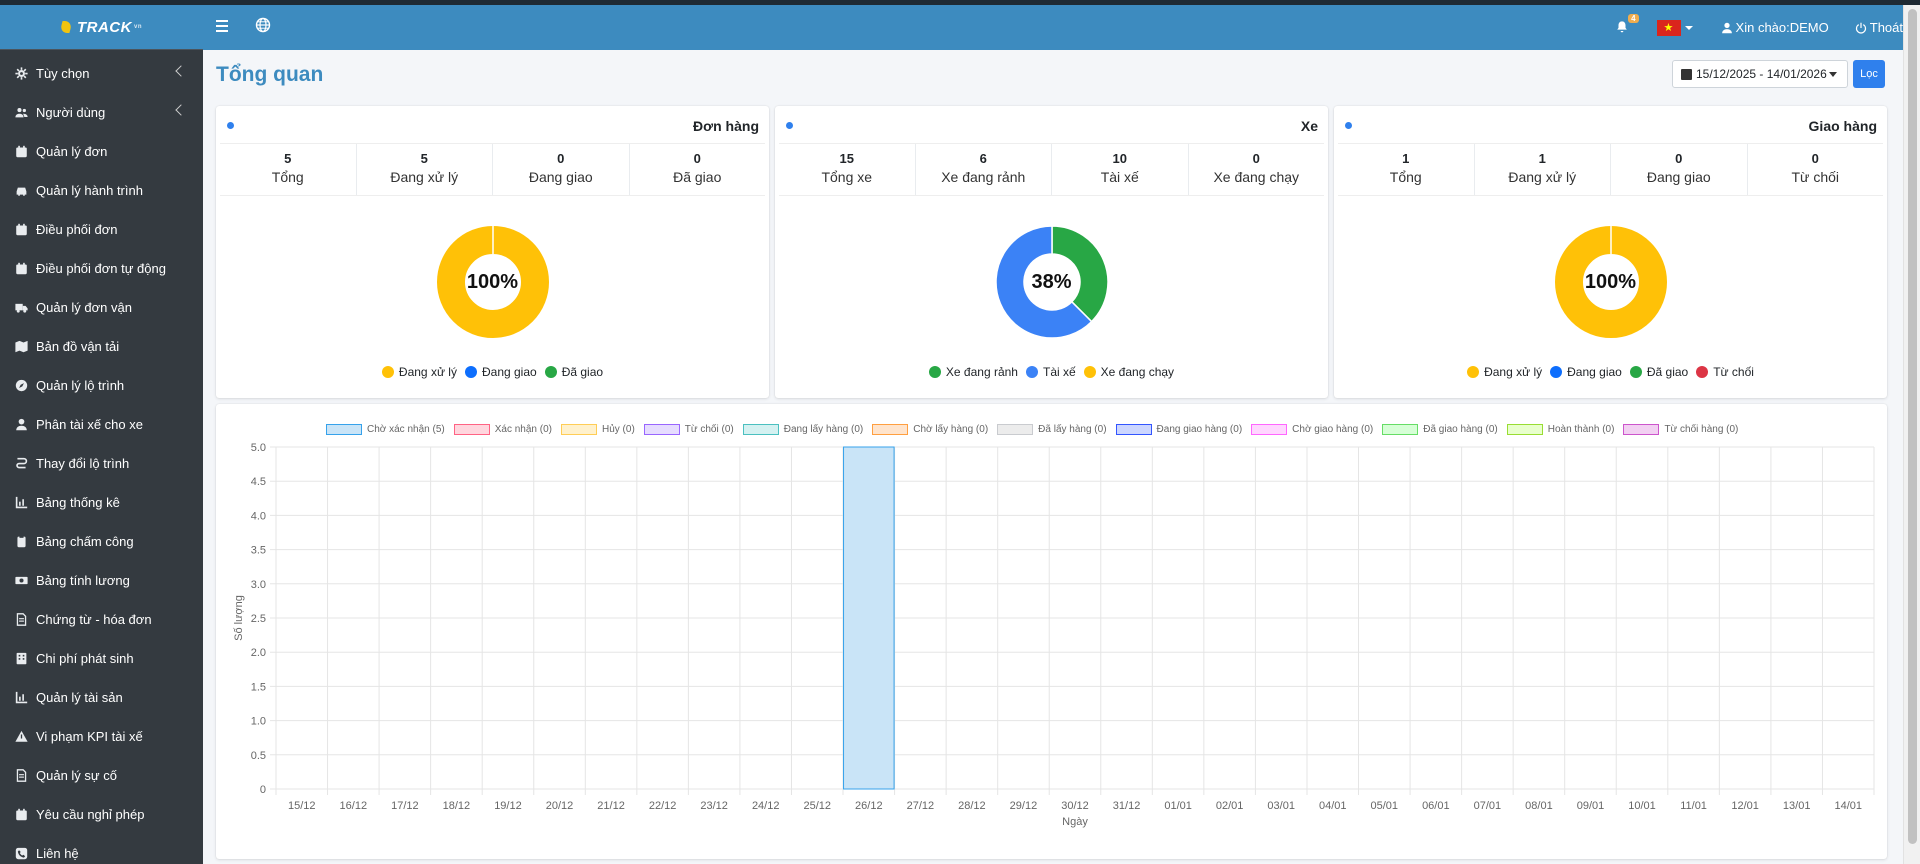 Image resolution: width=1920 pixels, height=864 pixels. What do you see at coordinates (101, 112) in the screenshot?
I see `sidebar-item-2: Người dùng` at bounding box center [101, 112].